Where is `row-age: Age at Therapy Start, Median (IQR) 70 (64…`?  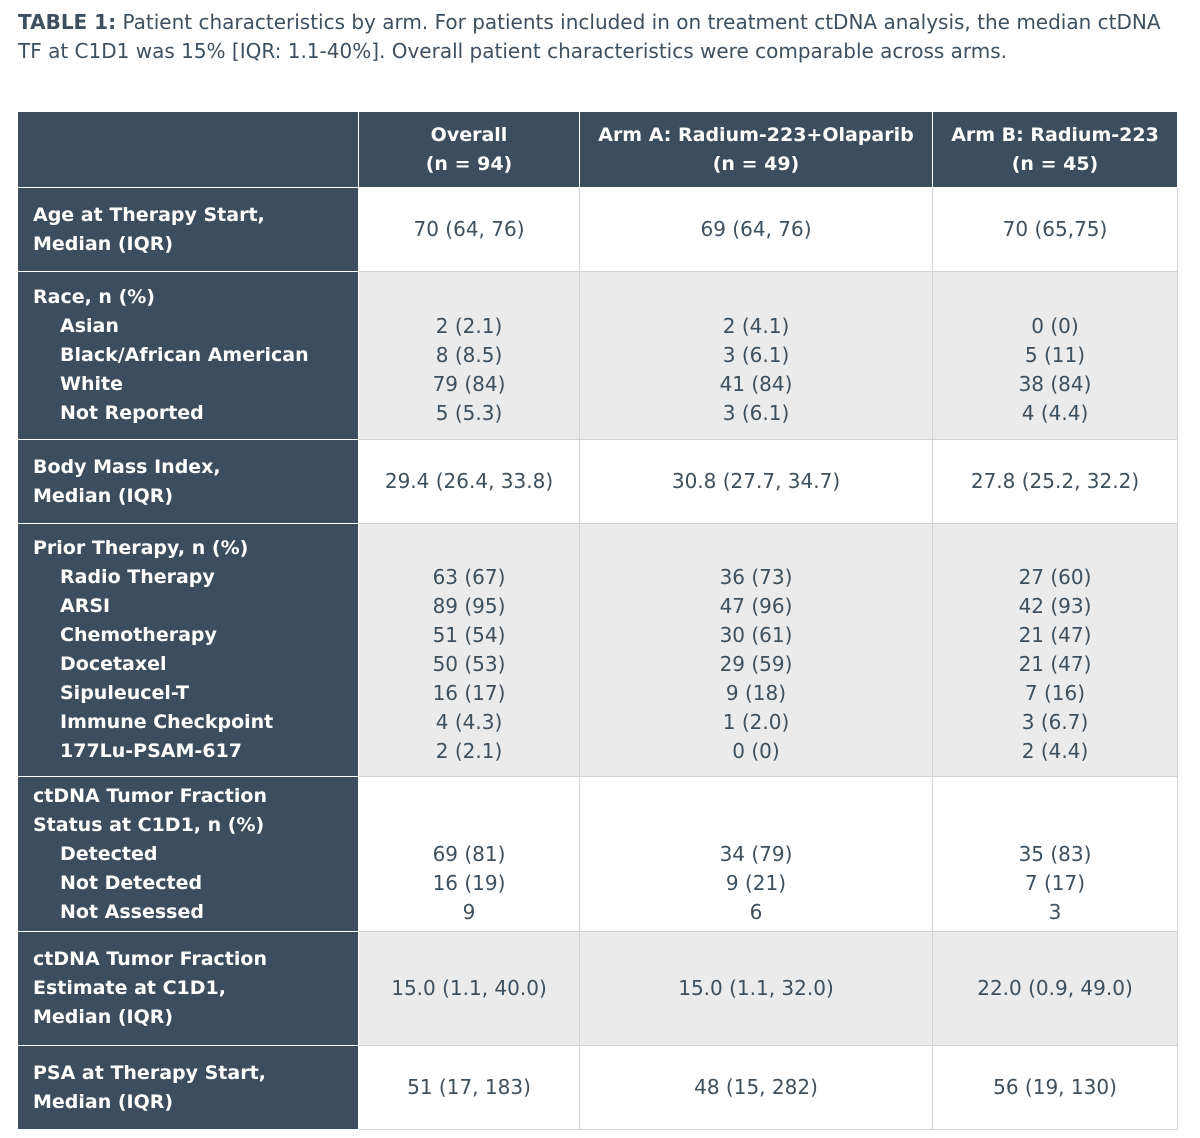
row-age: Age at Therapy Start, Median (IQR) 70 (64… is located at coordinates (597, 229).